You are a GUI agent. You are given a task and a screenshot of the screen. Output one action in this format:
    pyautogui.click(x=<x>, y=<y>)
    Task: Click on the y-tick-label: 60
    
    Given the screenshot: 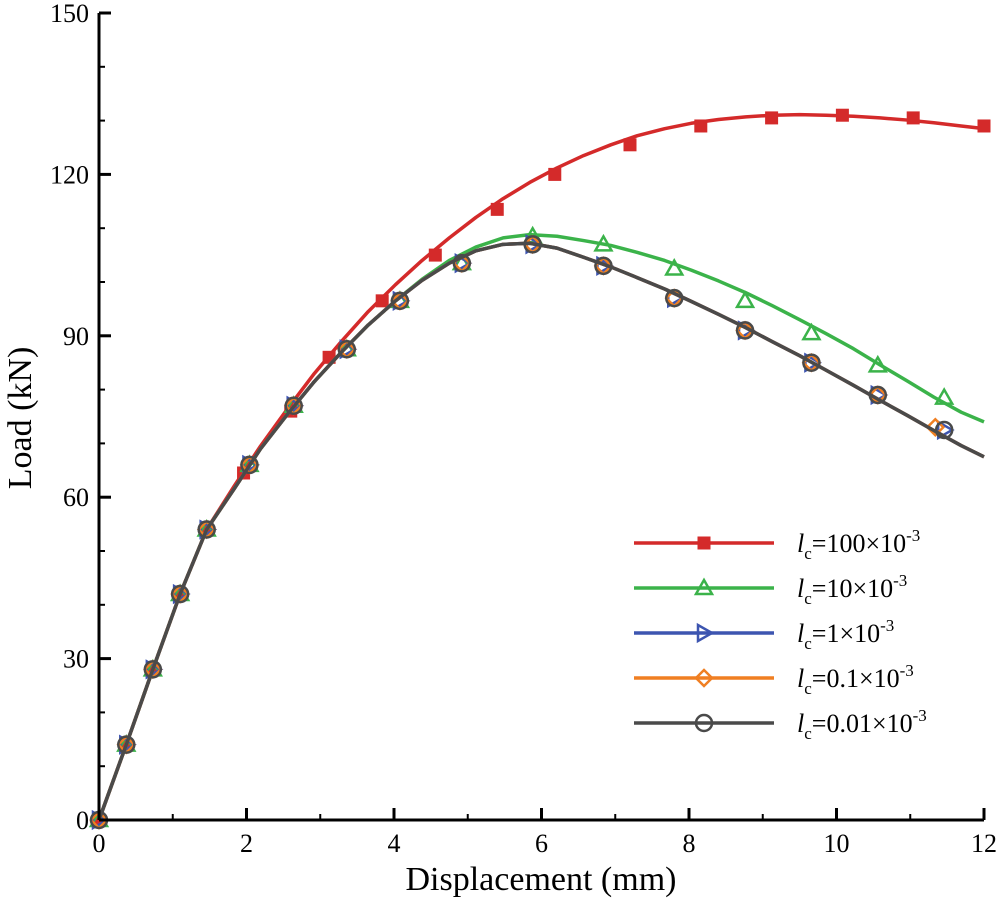 What is the action you would take?
    pyautogui.click(x=76, y=497)
    